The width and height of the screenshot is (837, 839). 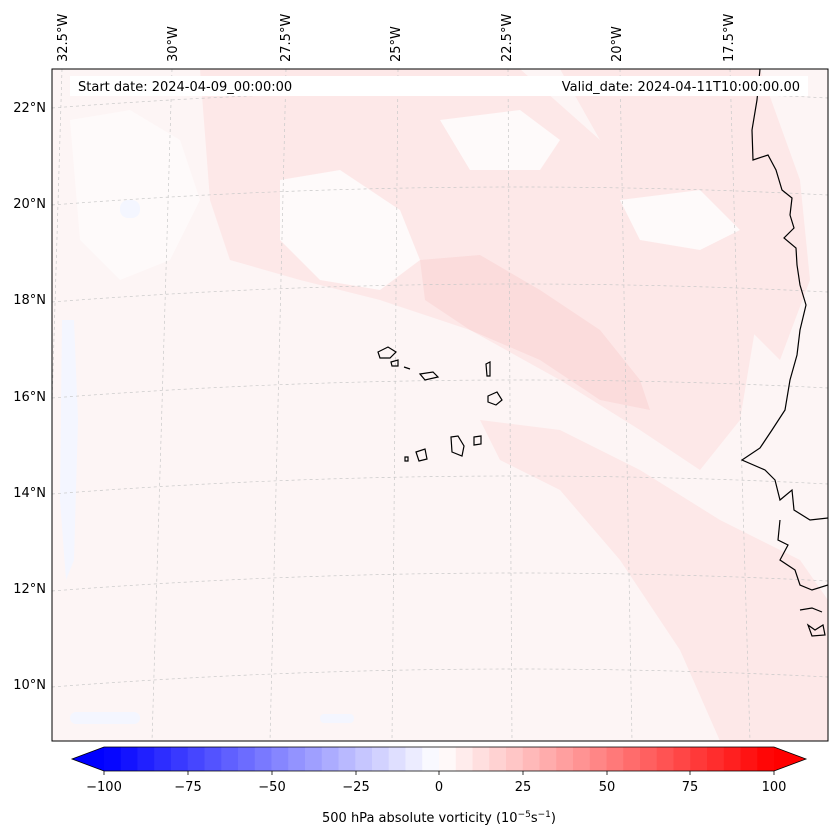 I want to click on cb-tick-label: 25, so click(x=523, y=787).